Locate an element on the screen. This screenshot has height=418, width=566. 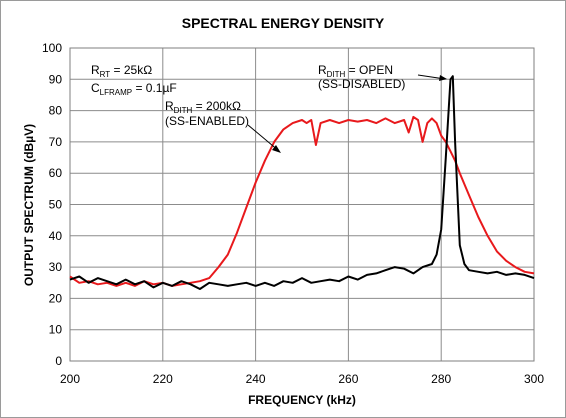
x-axis-label: FREQUENCY (kHz) is located at coordinates (302, 400).